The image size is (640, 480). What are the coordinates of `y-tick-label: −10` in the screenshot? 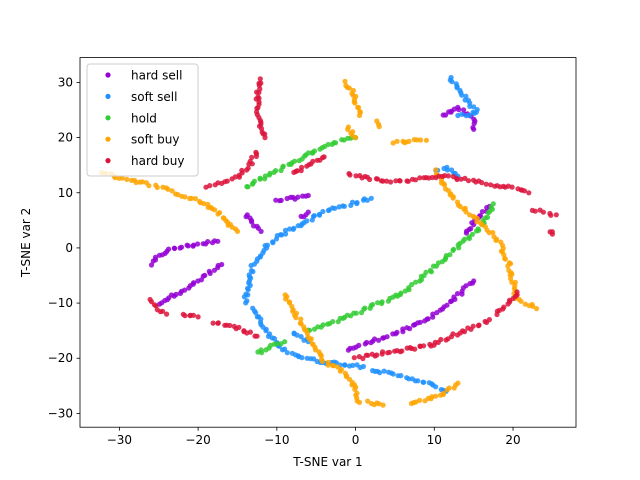 It's located at (60, 303).